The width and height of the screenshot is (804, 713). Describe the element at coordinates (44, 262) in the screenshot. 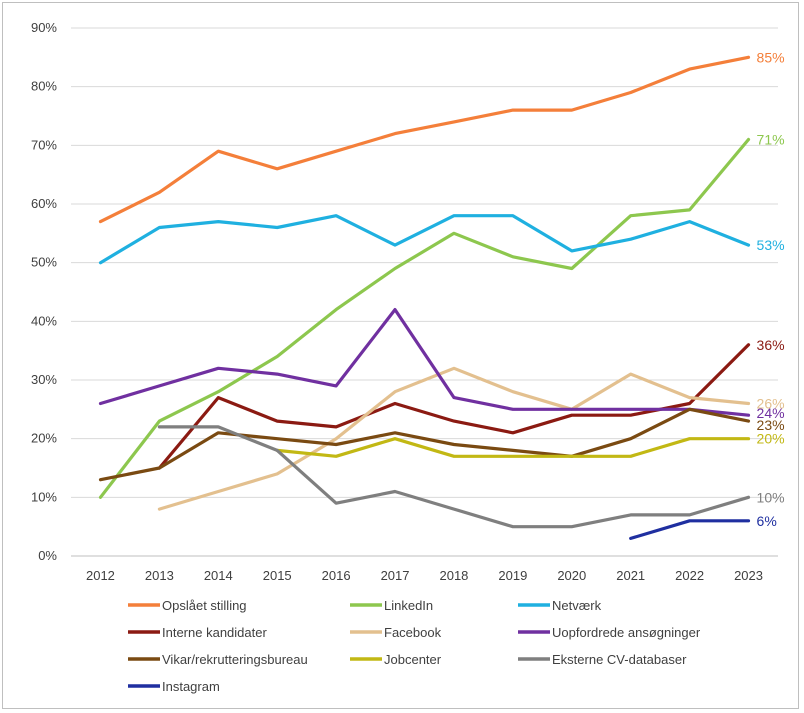

I see `y-tick-label: 50%` at that location.